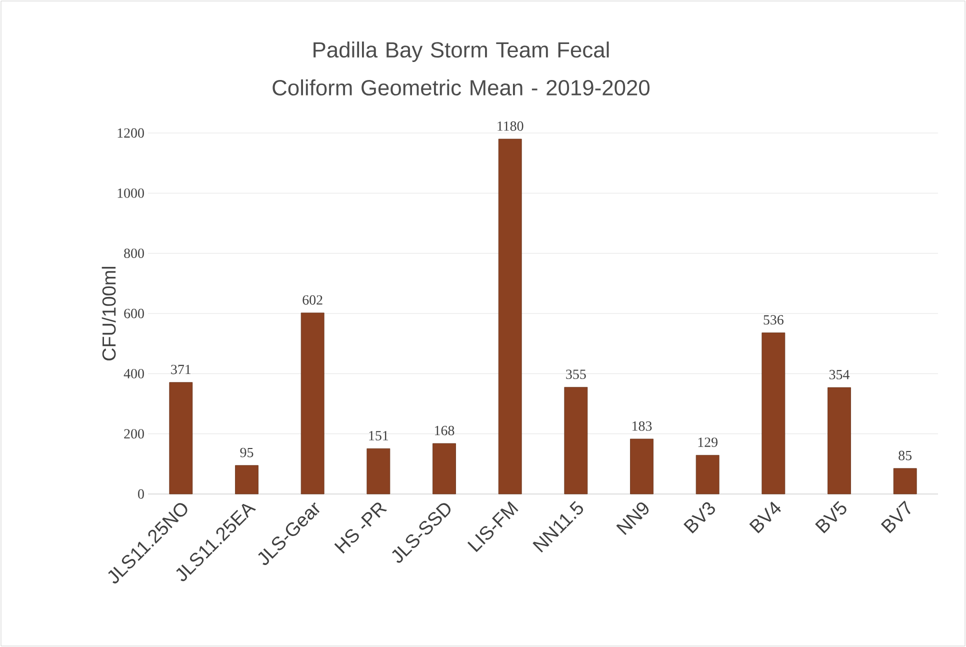  Describe the element at coordinates (699, 518) in the screenshot. I see `x-tick-label: BV3` at that location.